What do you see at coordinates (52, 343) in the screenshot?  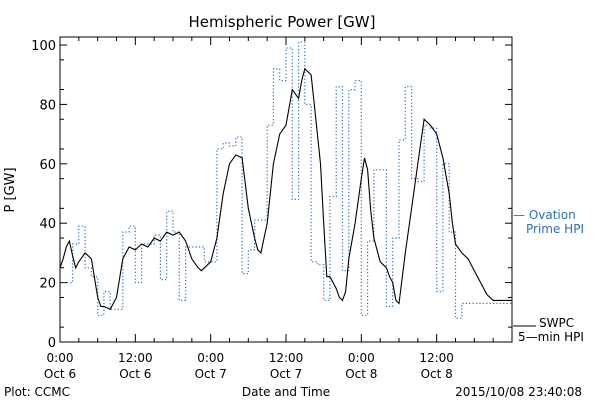 I see `y-tick-label: 0` at bounding box center [52, 343].